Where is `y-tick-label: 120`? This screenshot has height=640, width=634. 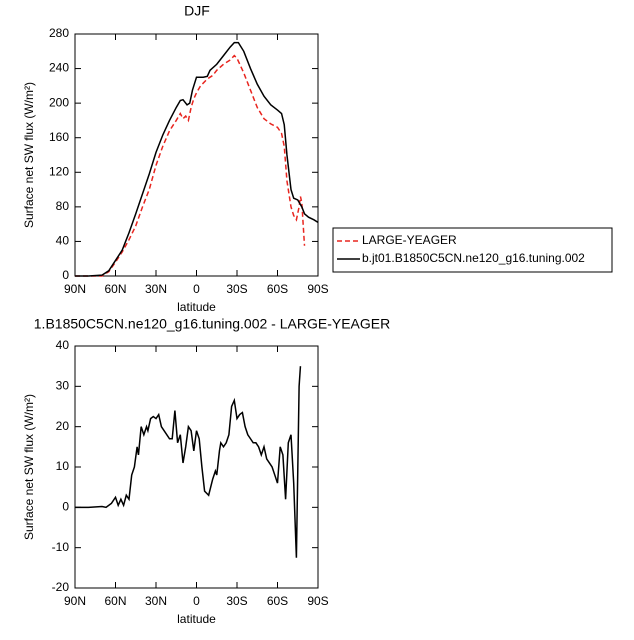
y-tick-label: 120 is located at coordinates (59, 171).